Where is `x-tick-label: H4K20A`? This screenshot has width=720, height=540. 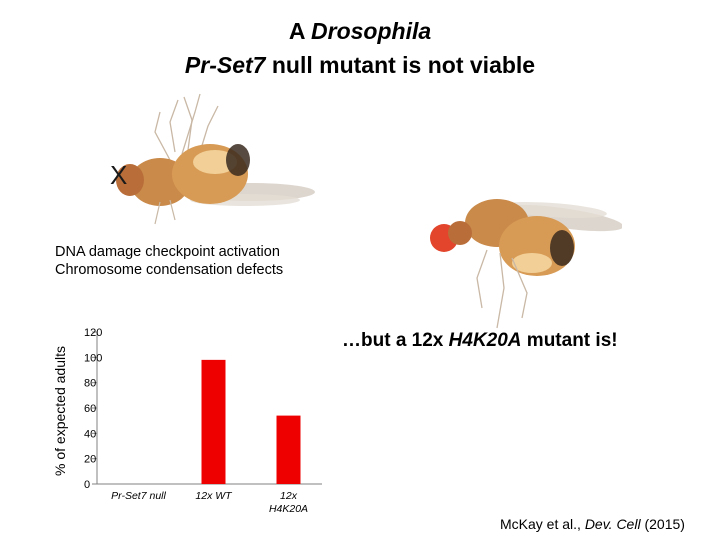 x-tick-label: H4K20A is located at coordinates (288, 509).